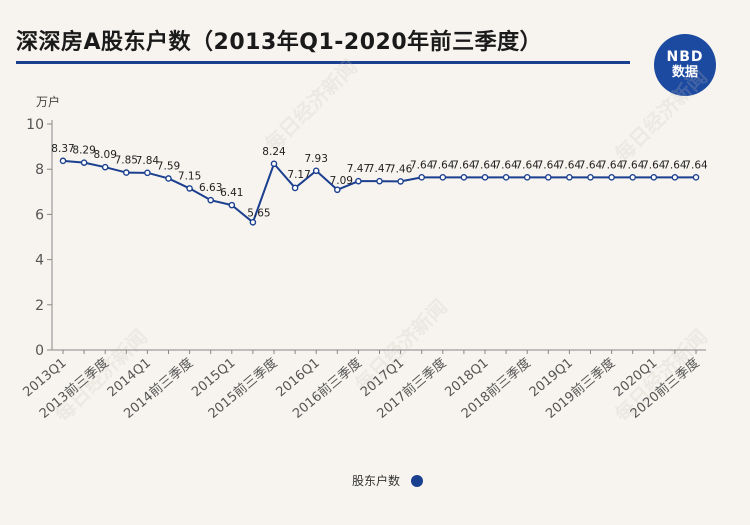 Image resolution: width=750 pixels, height=525 pixels. Describe the element at coordinates (39, 261) in the screenshot. I see `y-tick-label: 4` at that location.